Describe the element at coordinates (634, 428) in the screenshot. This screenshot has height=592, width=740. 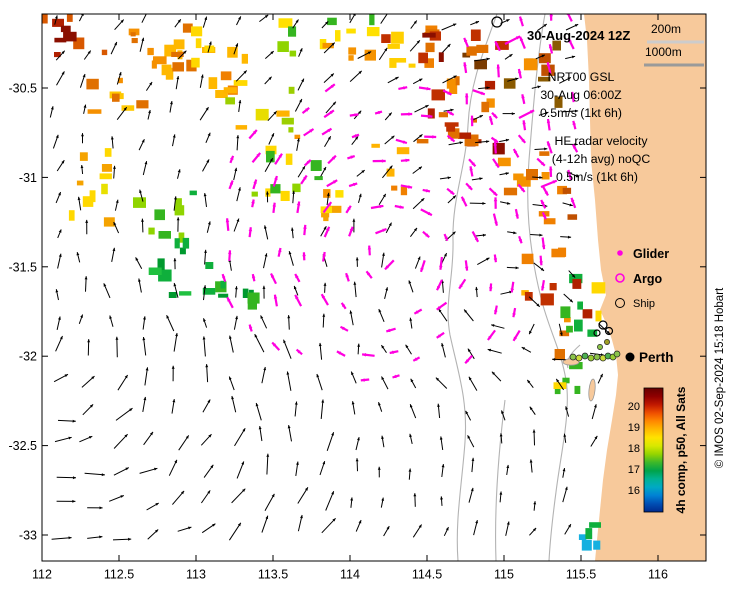
I see `colorbar-tick-label: 19` at that location.